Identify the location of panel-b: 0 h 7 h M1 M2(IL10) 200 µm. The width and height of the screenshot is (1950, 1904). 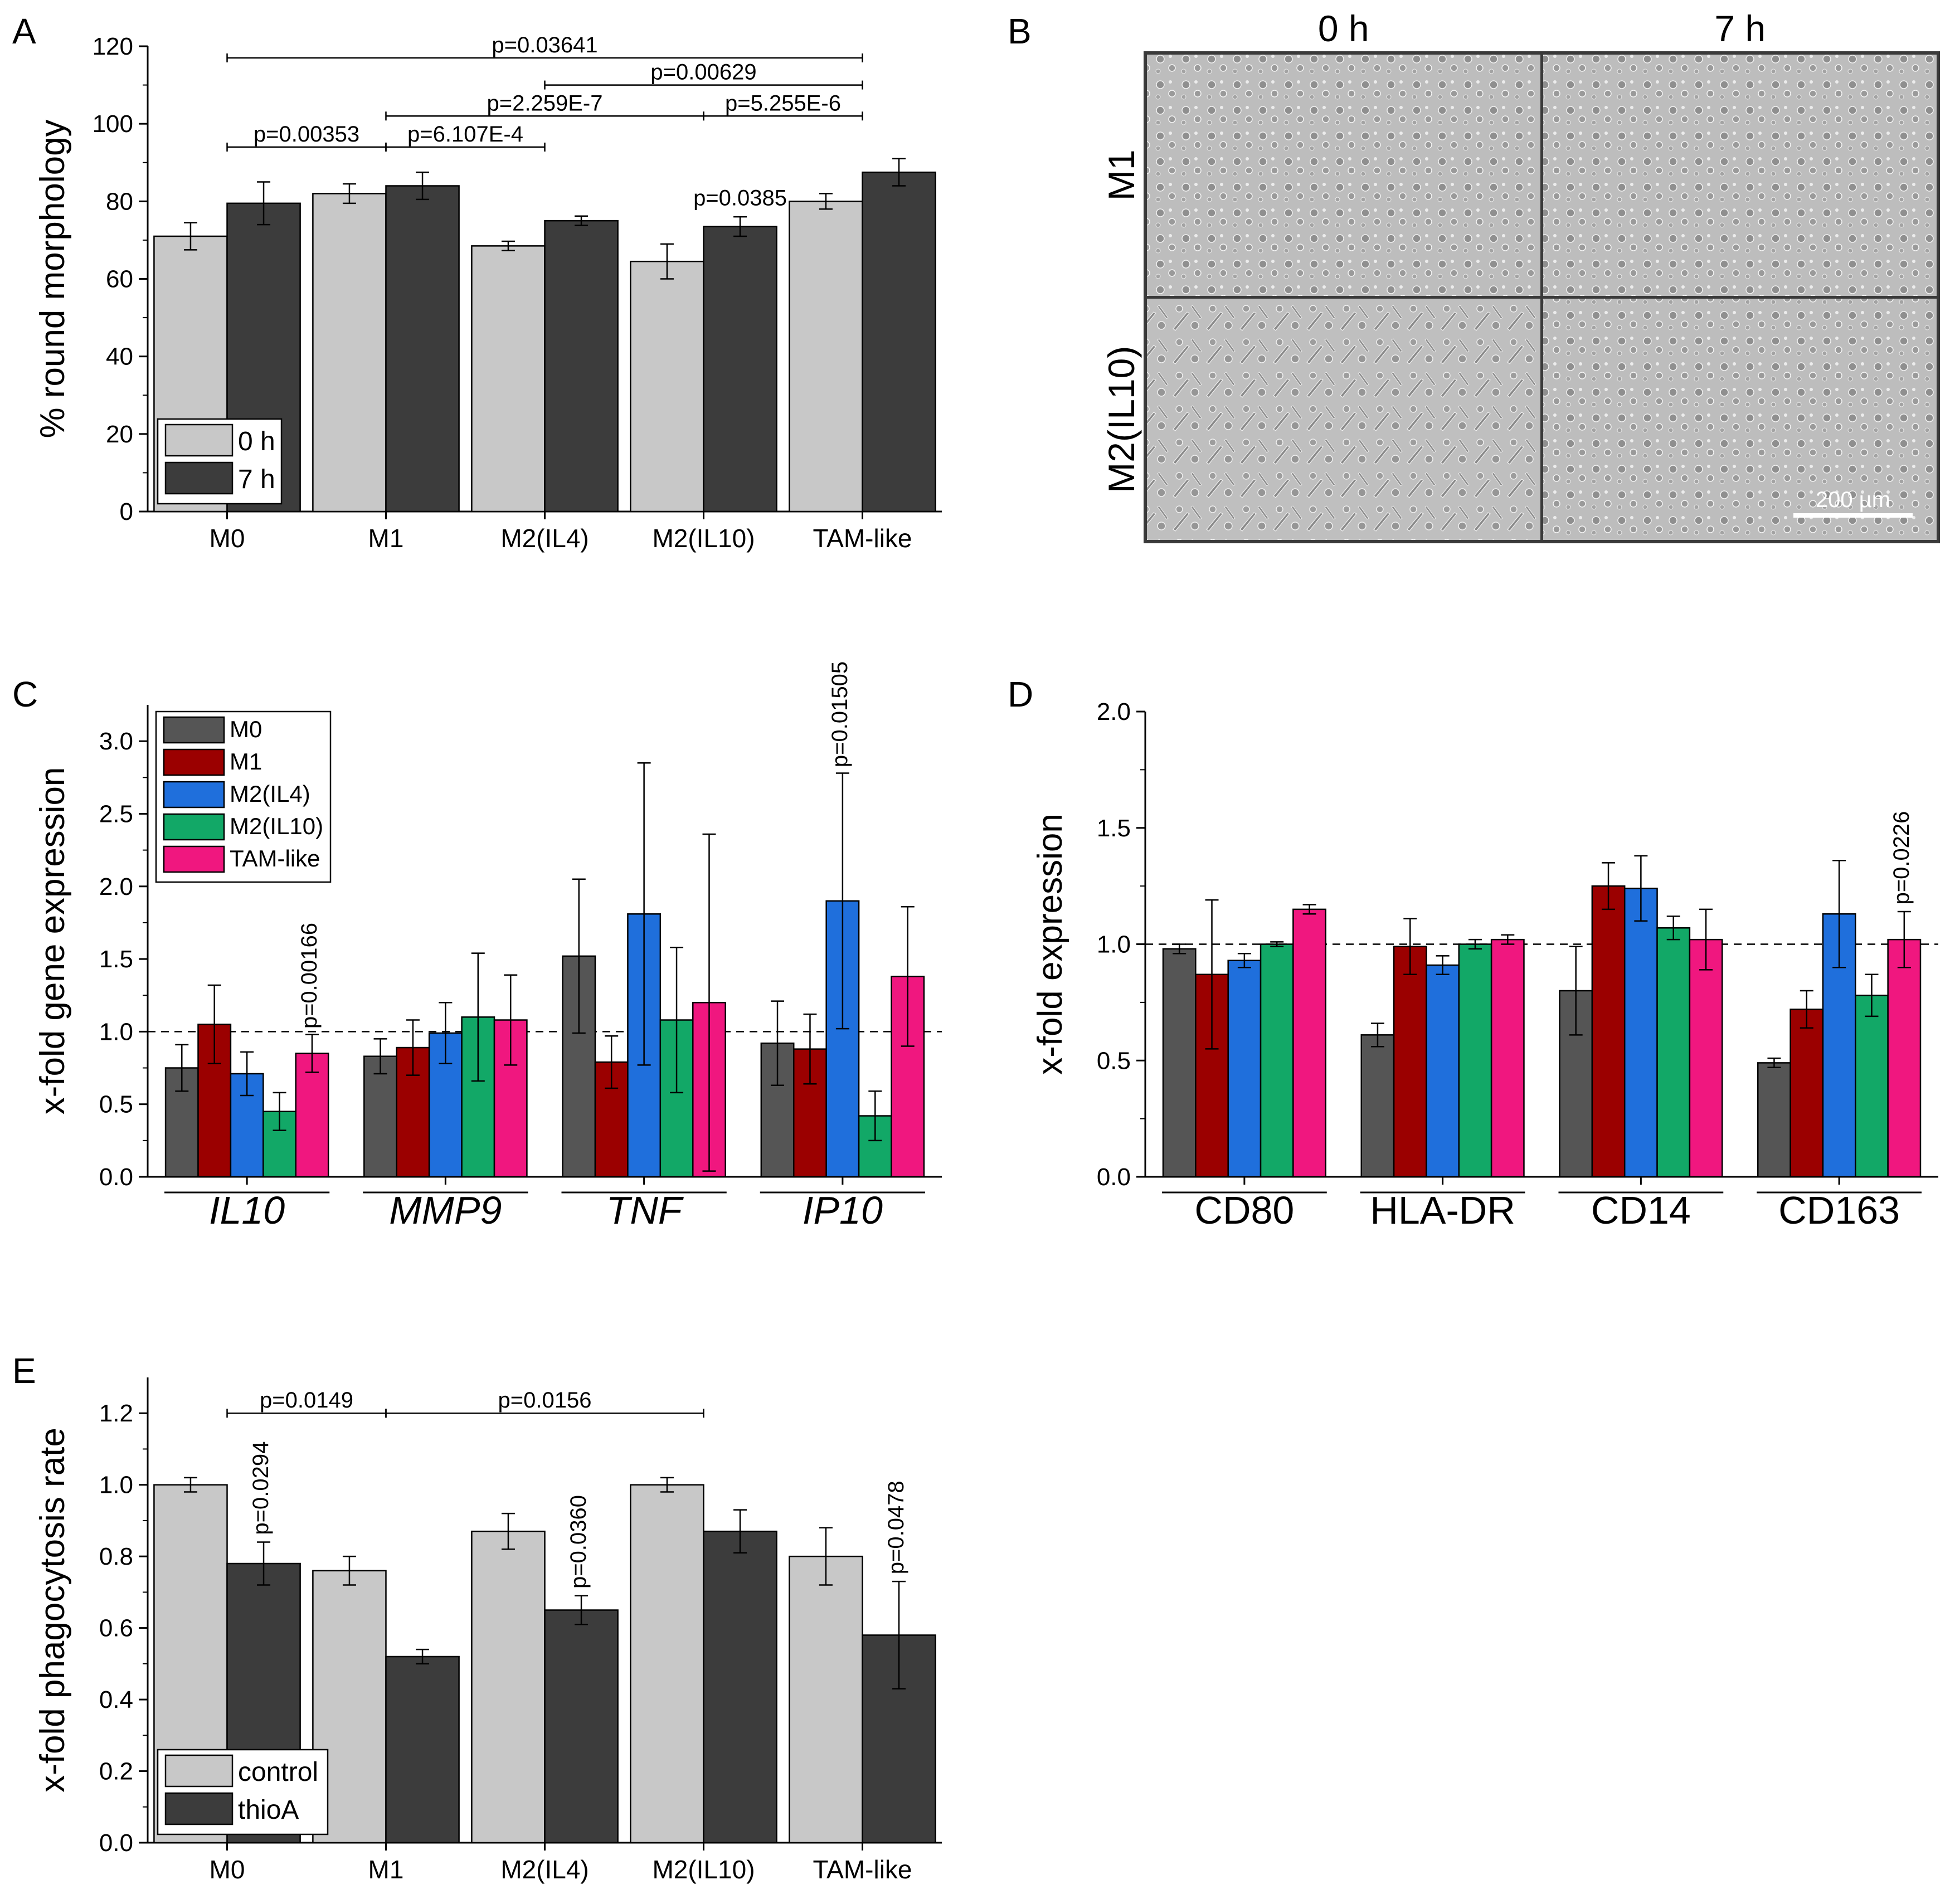
(1520, 275).